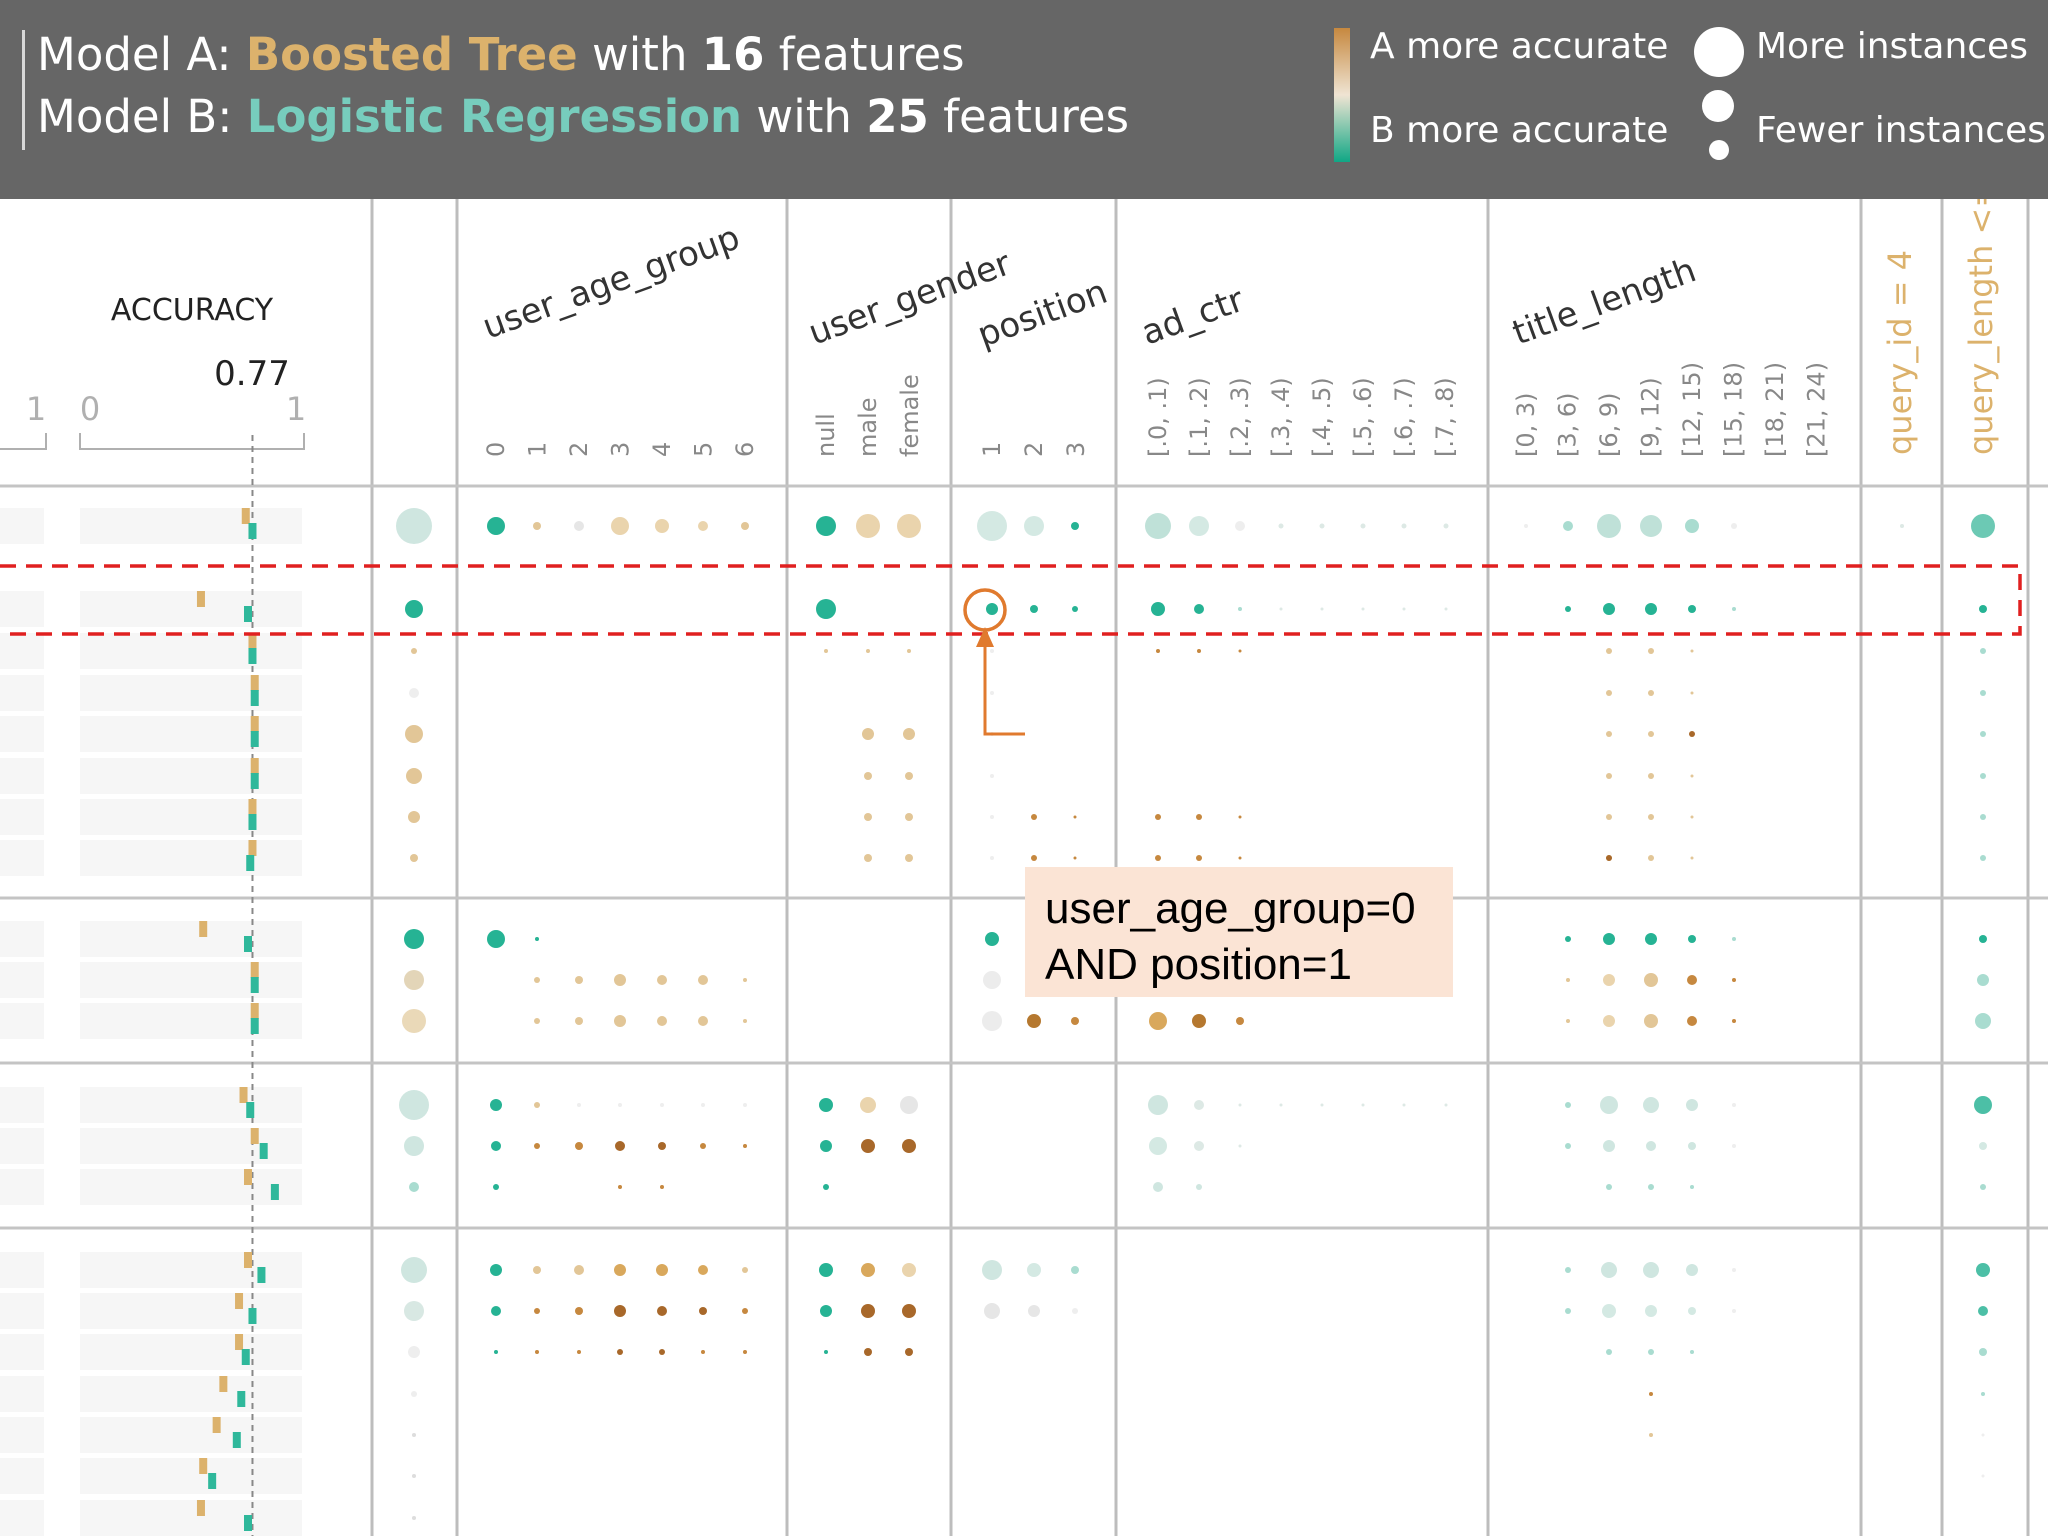  I want to click on legend-a-more-accurate: A more accurate, so click(1519, 46).